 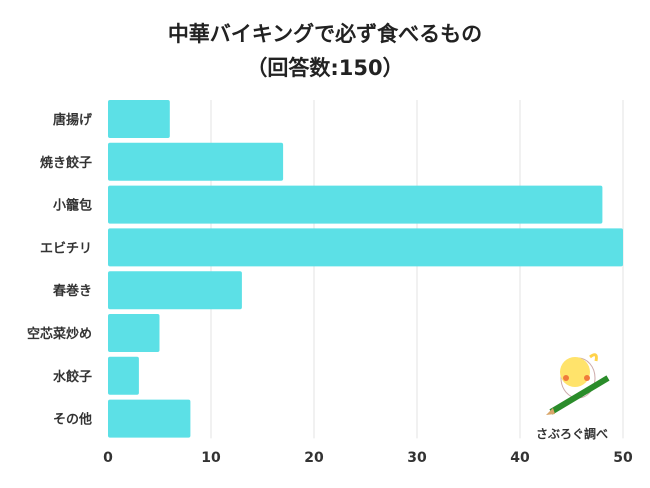 I want to click on category-label: その他, so click(x=72, y=420).